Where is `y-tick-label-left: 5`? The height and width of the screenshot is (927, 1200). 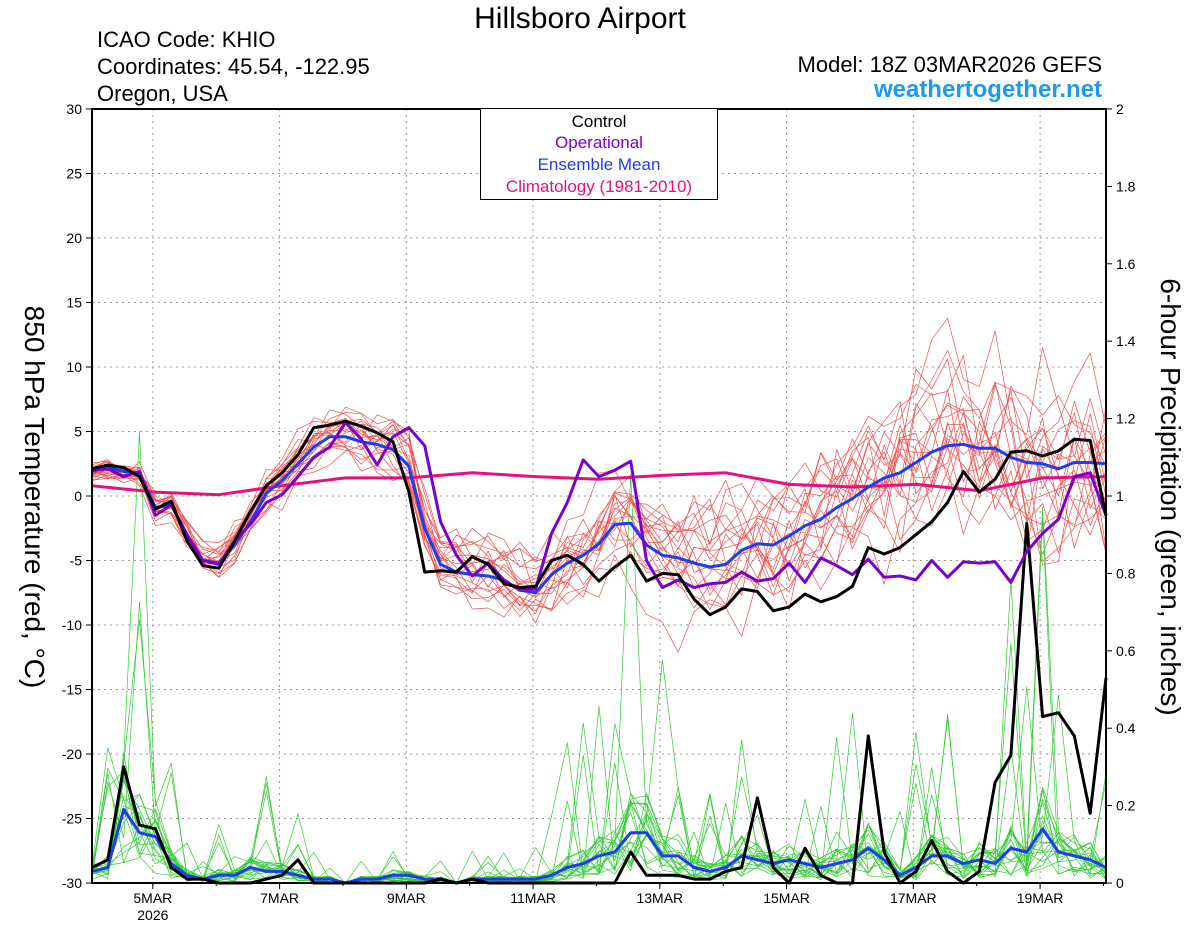 y-tick-label-left: 5 is located at coordinates (78, 432).